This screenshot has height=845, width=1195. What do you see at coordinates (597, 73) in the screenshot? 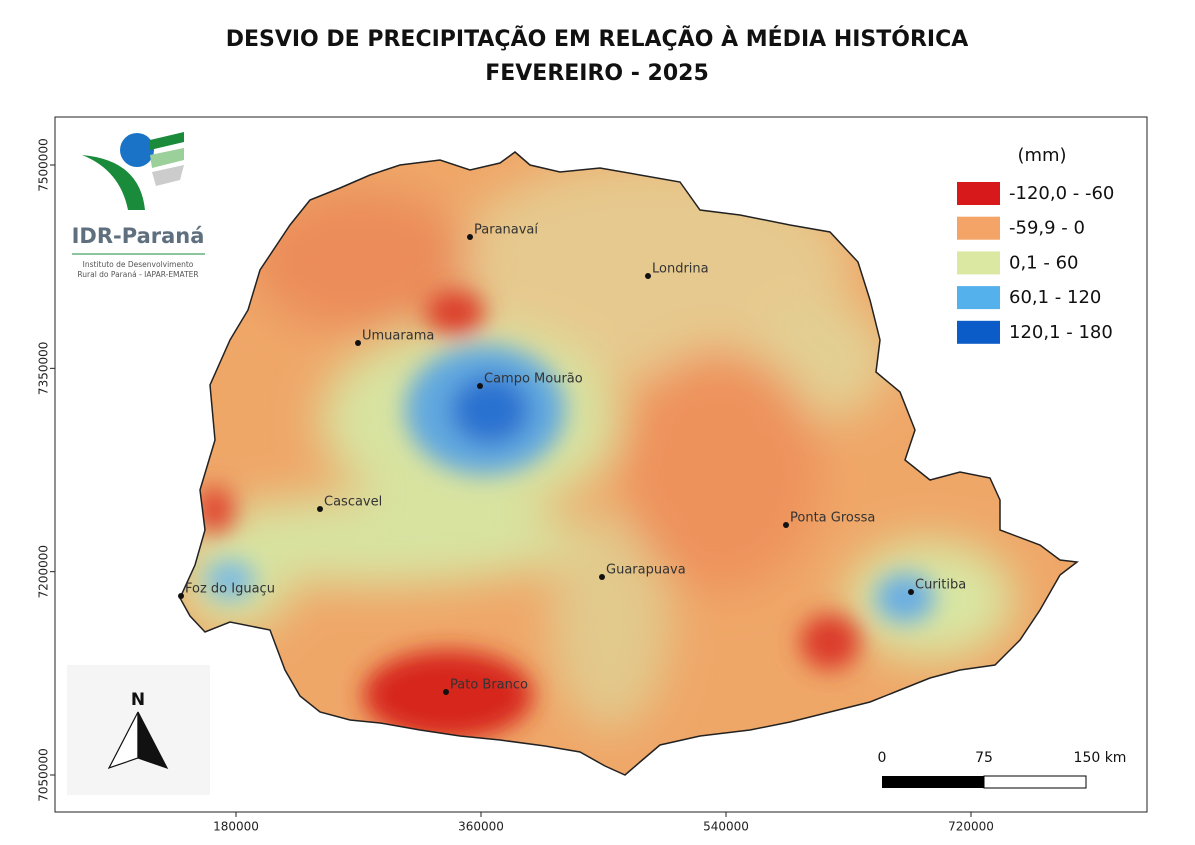
I see `subtitle: FEVEREIRO - 2025` at bounding box center [597, 73].